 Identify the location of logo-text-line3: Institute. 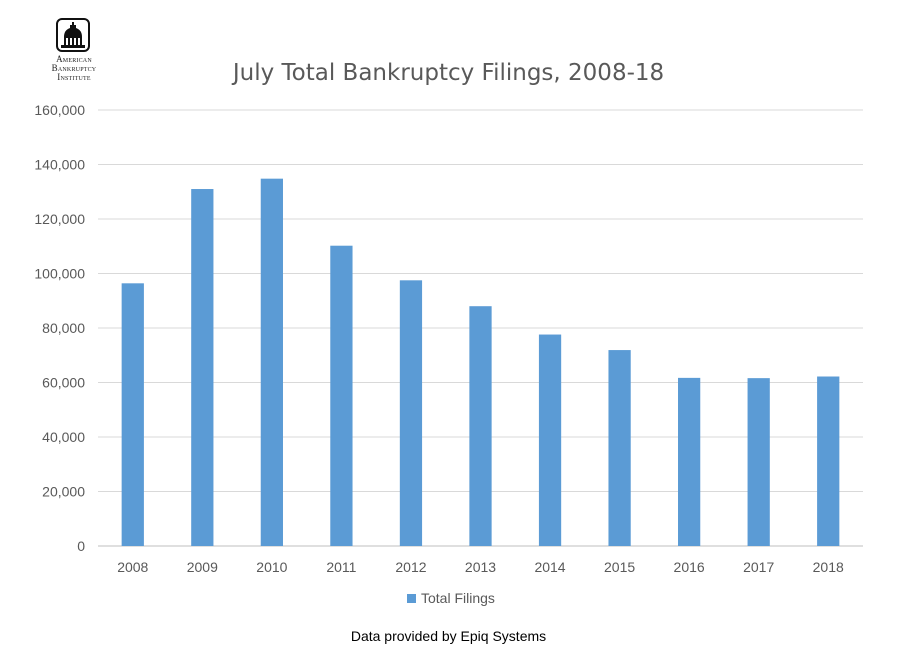
(74, 77).